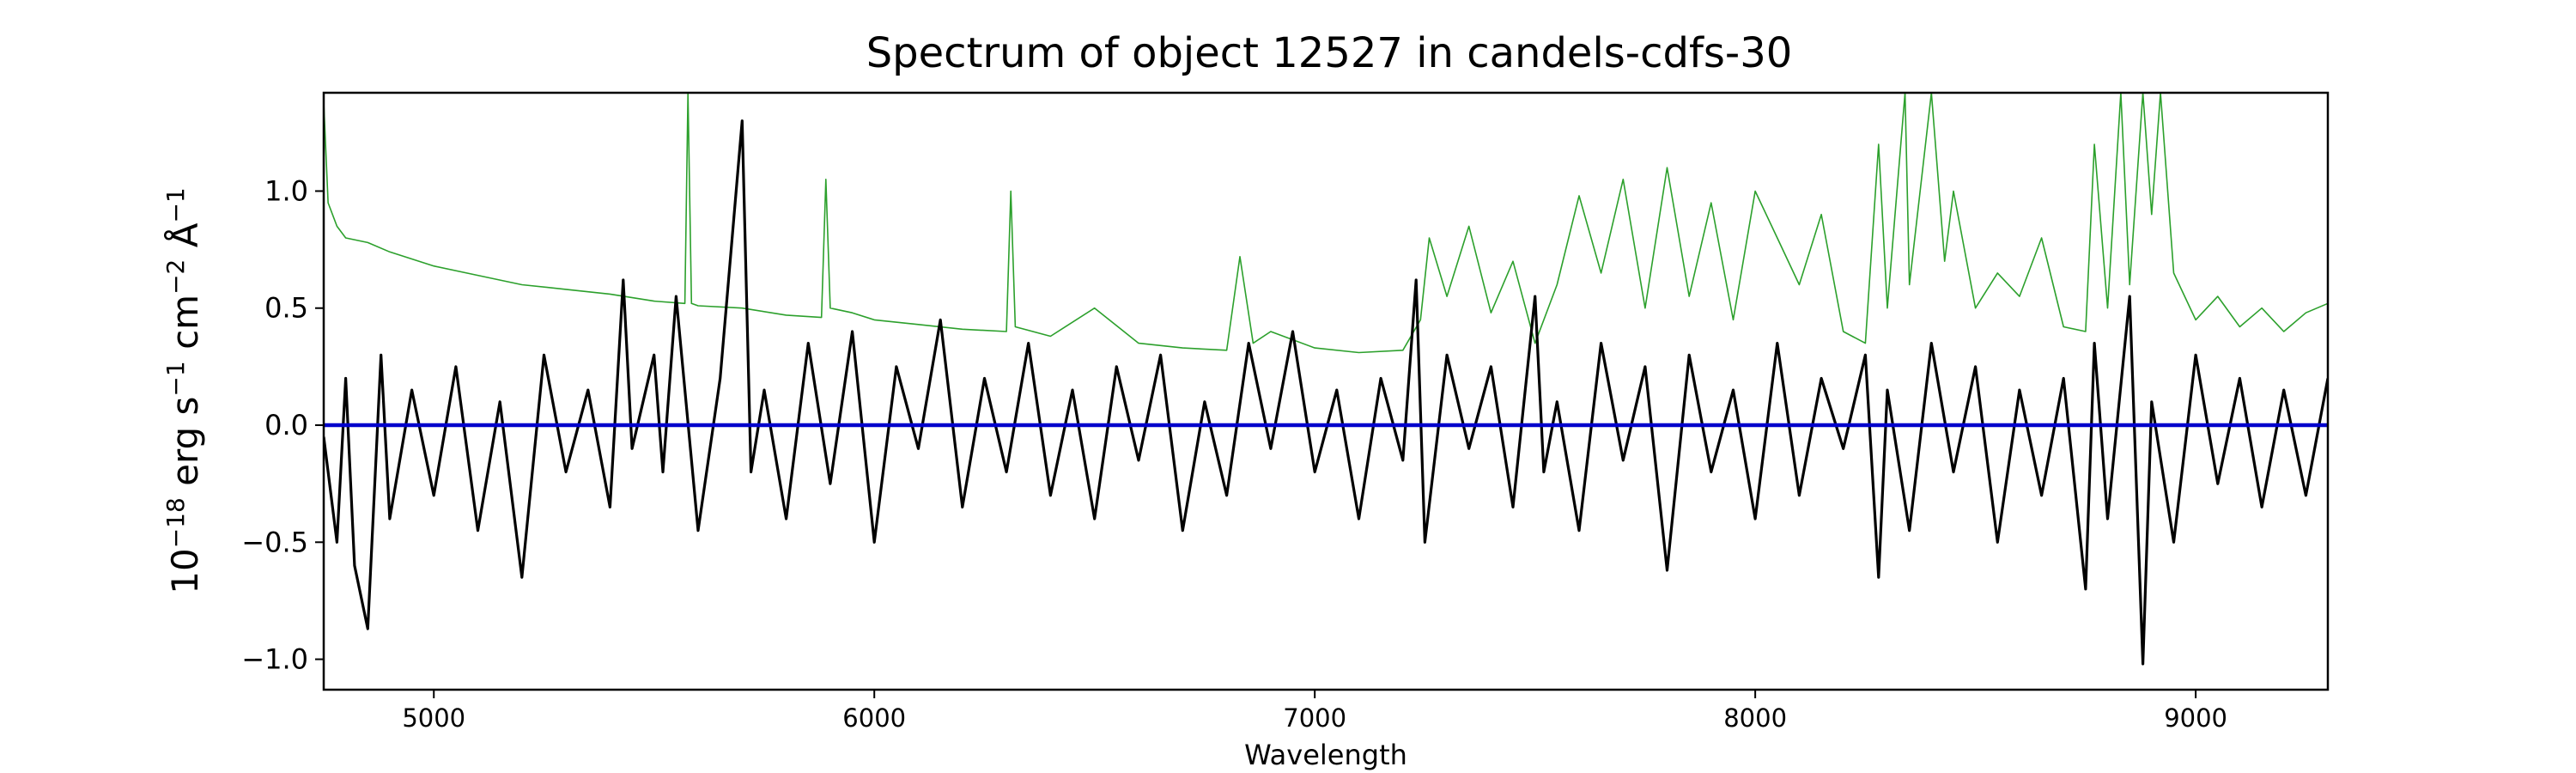 This screenshot has height=773, width=2576. What do you see at coordinates (274, 659) in the screenshot?
I see `y-tick-label: −1.0` at bounding box center [274, 659].